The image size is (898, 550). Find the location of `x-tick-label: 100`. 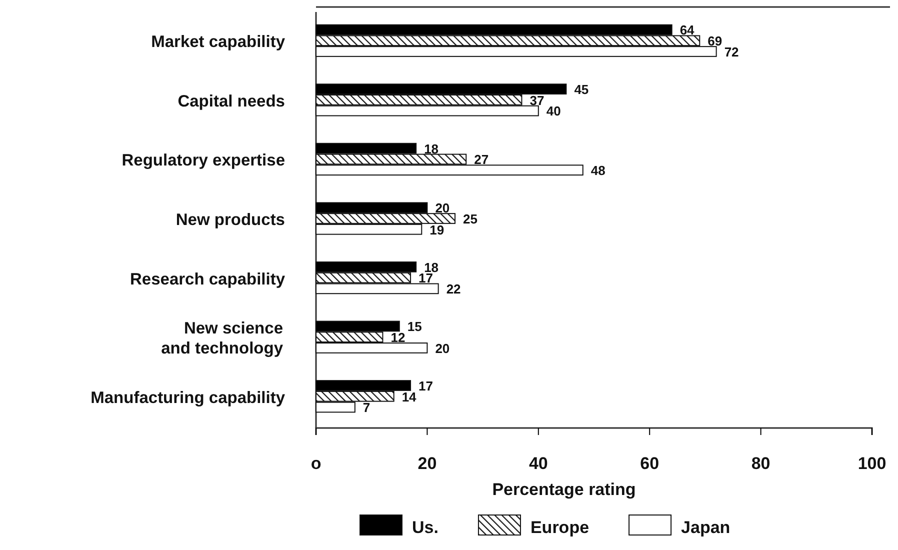

x-tick-label: 100 is located at coordinates (872, 464).